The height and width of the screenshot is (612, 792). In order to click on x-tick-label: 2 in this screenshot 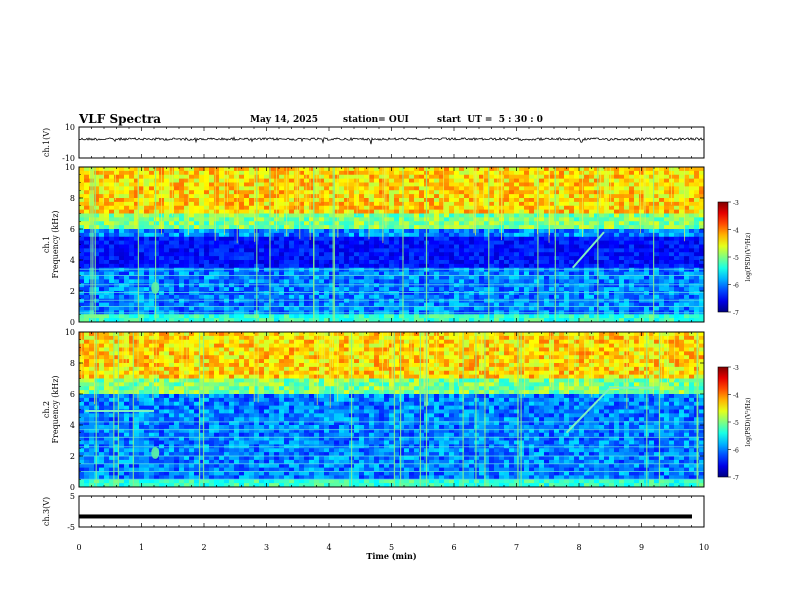, I will do `click(203, 547)`.